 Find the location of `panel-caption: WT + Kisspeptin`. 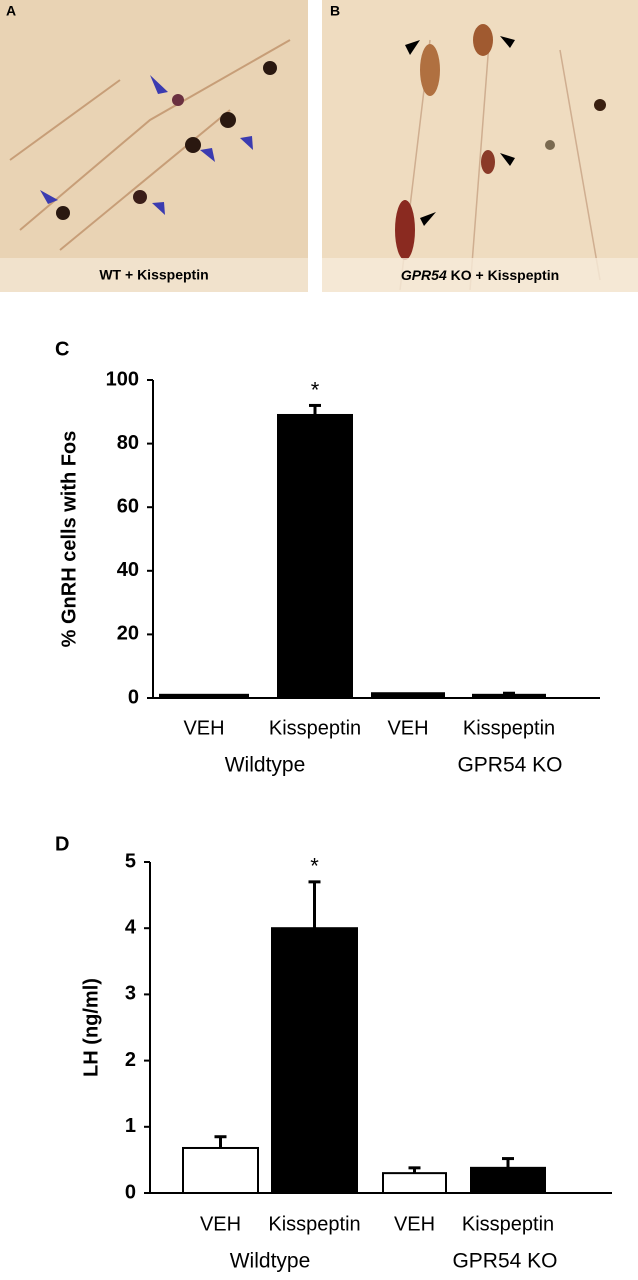

panel-caption: WT + Kisspeptin is located at coordinates (153, 275).